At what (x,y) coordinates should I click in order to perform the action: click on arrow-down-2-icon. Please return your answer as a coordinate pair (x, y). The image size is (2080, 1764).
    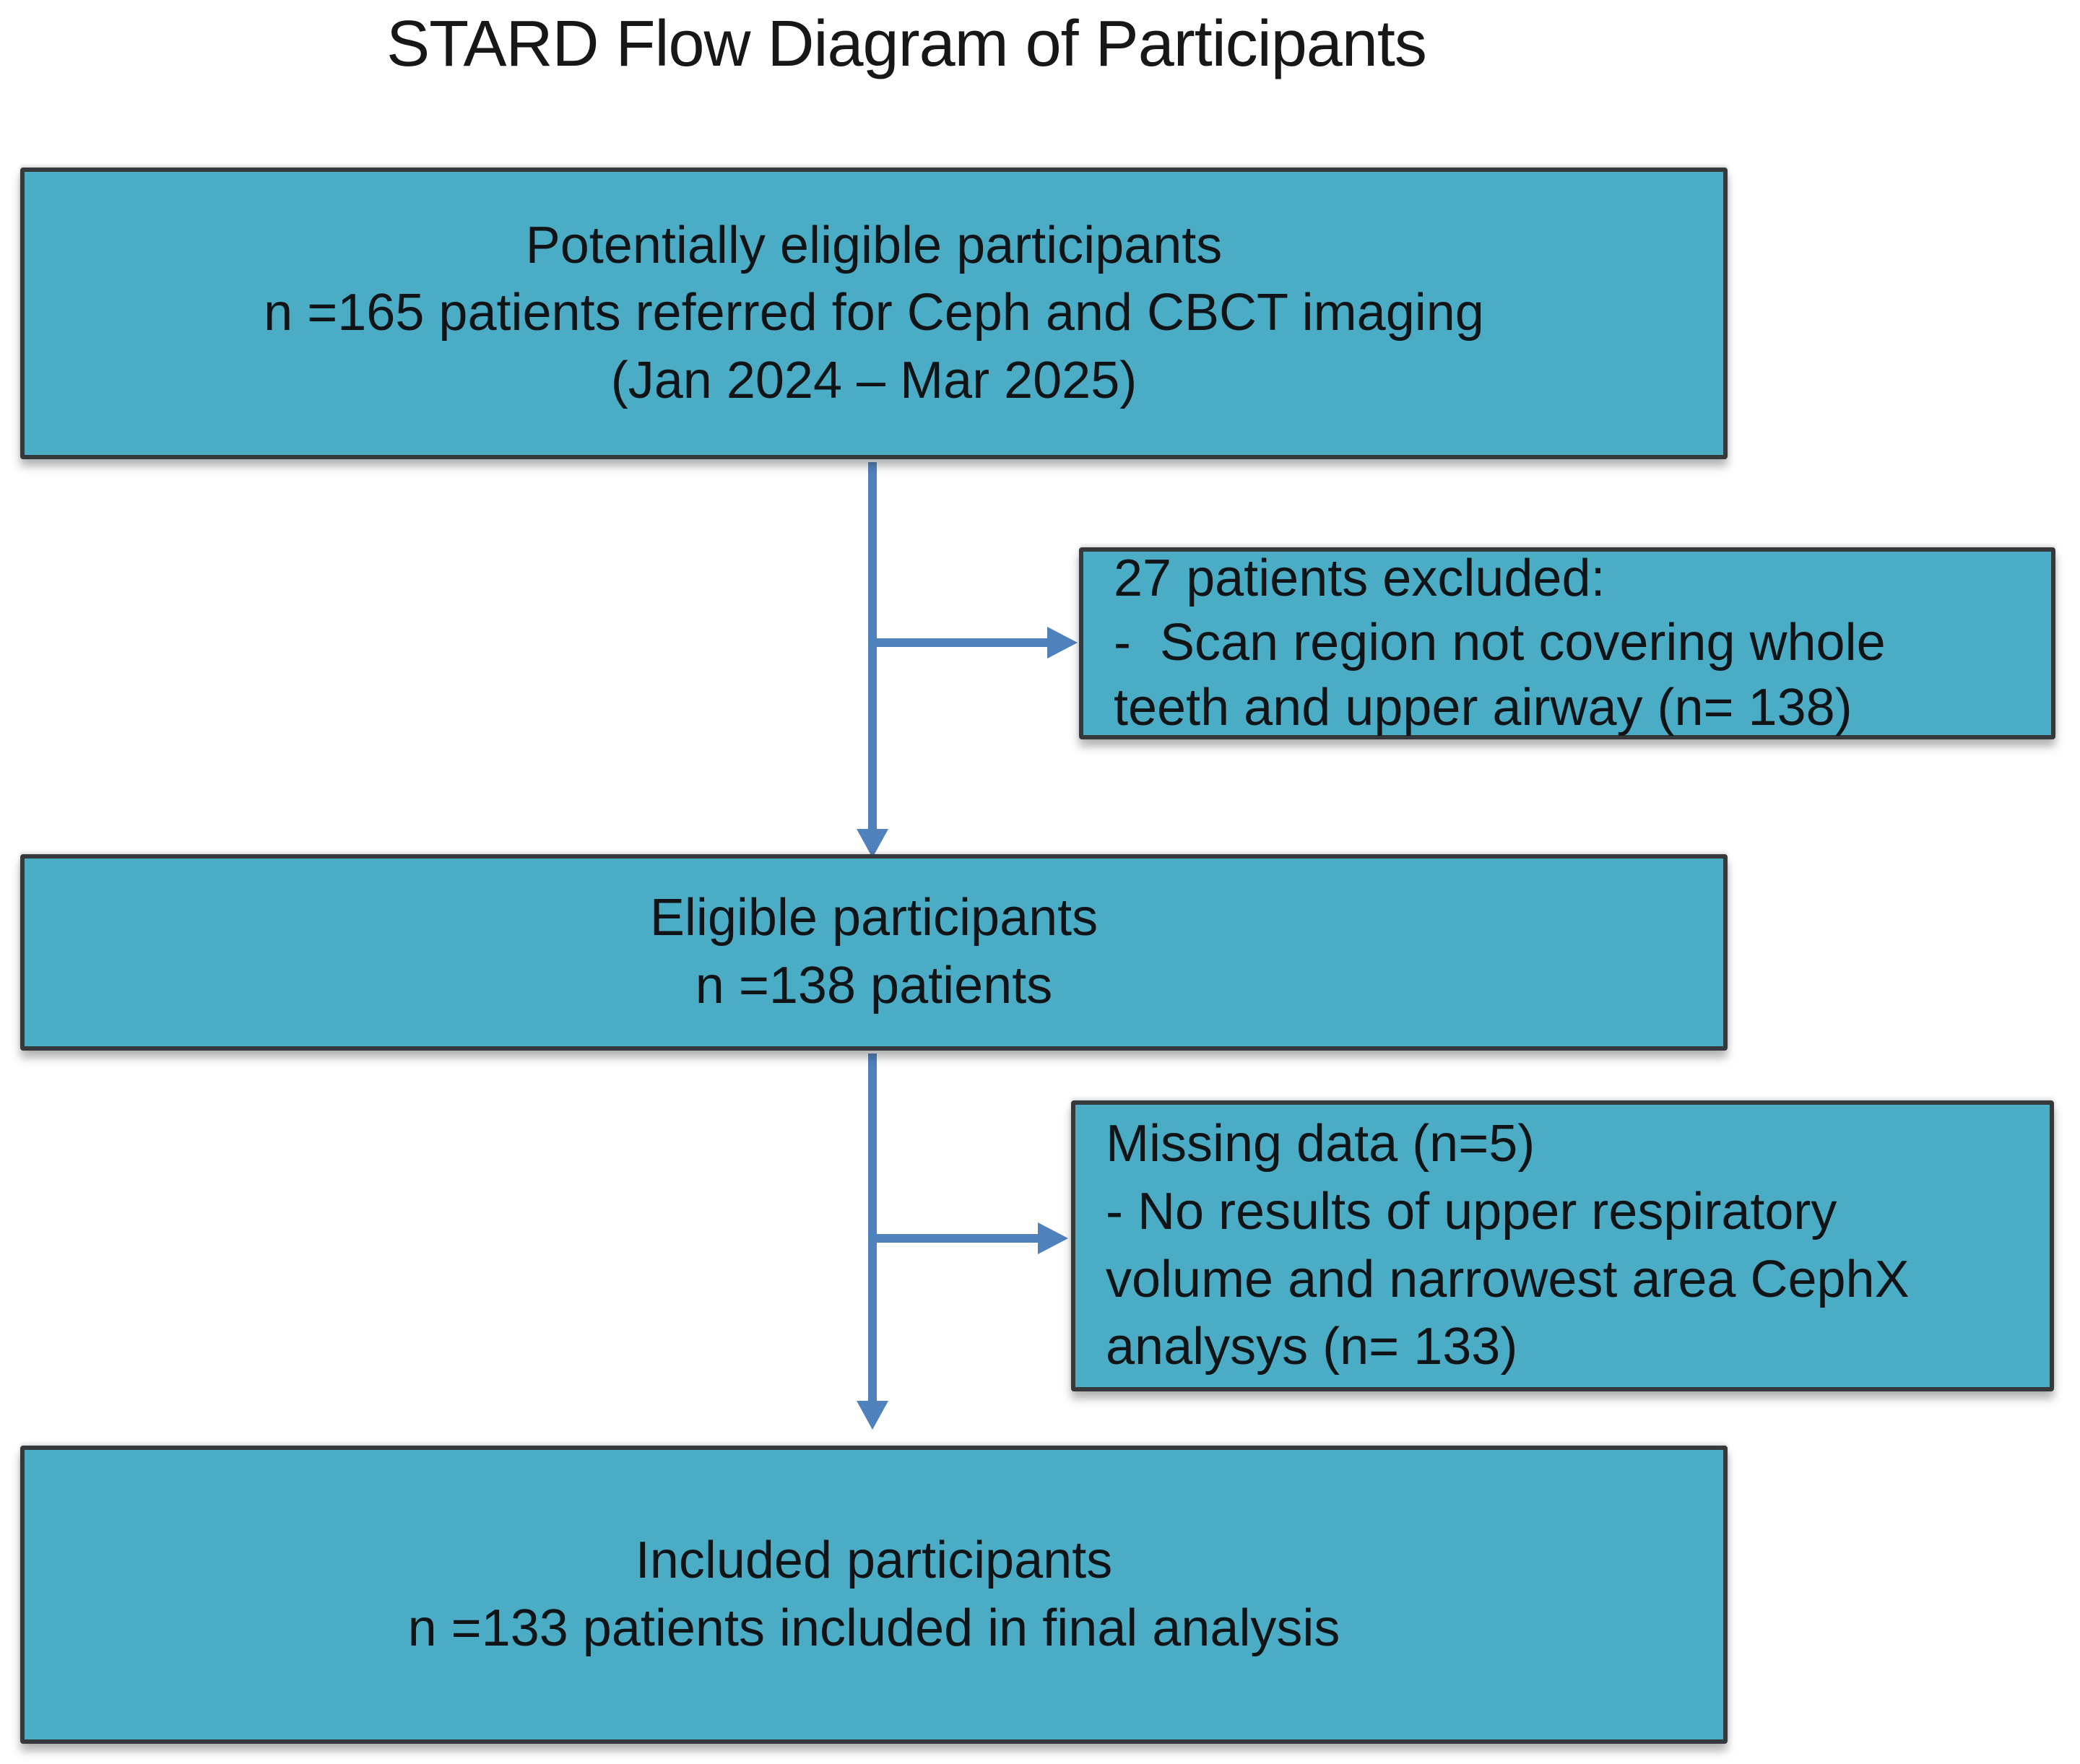
    Looking at the image, I should click on (872, 1241).